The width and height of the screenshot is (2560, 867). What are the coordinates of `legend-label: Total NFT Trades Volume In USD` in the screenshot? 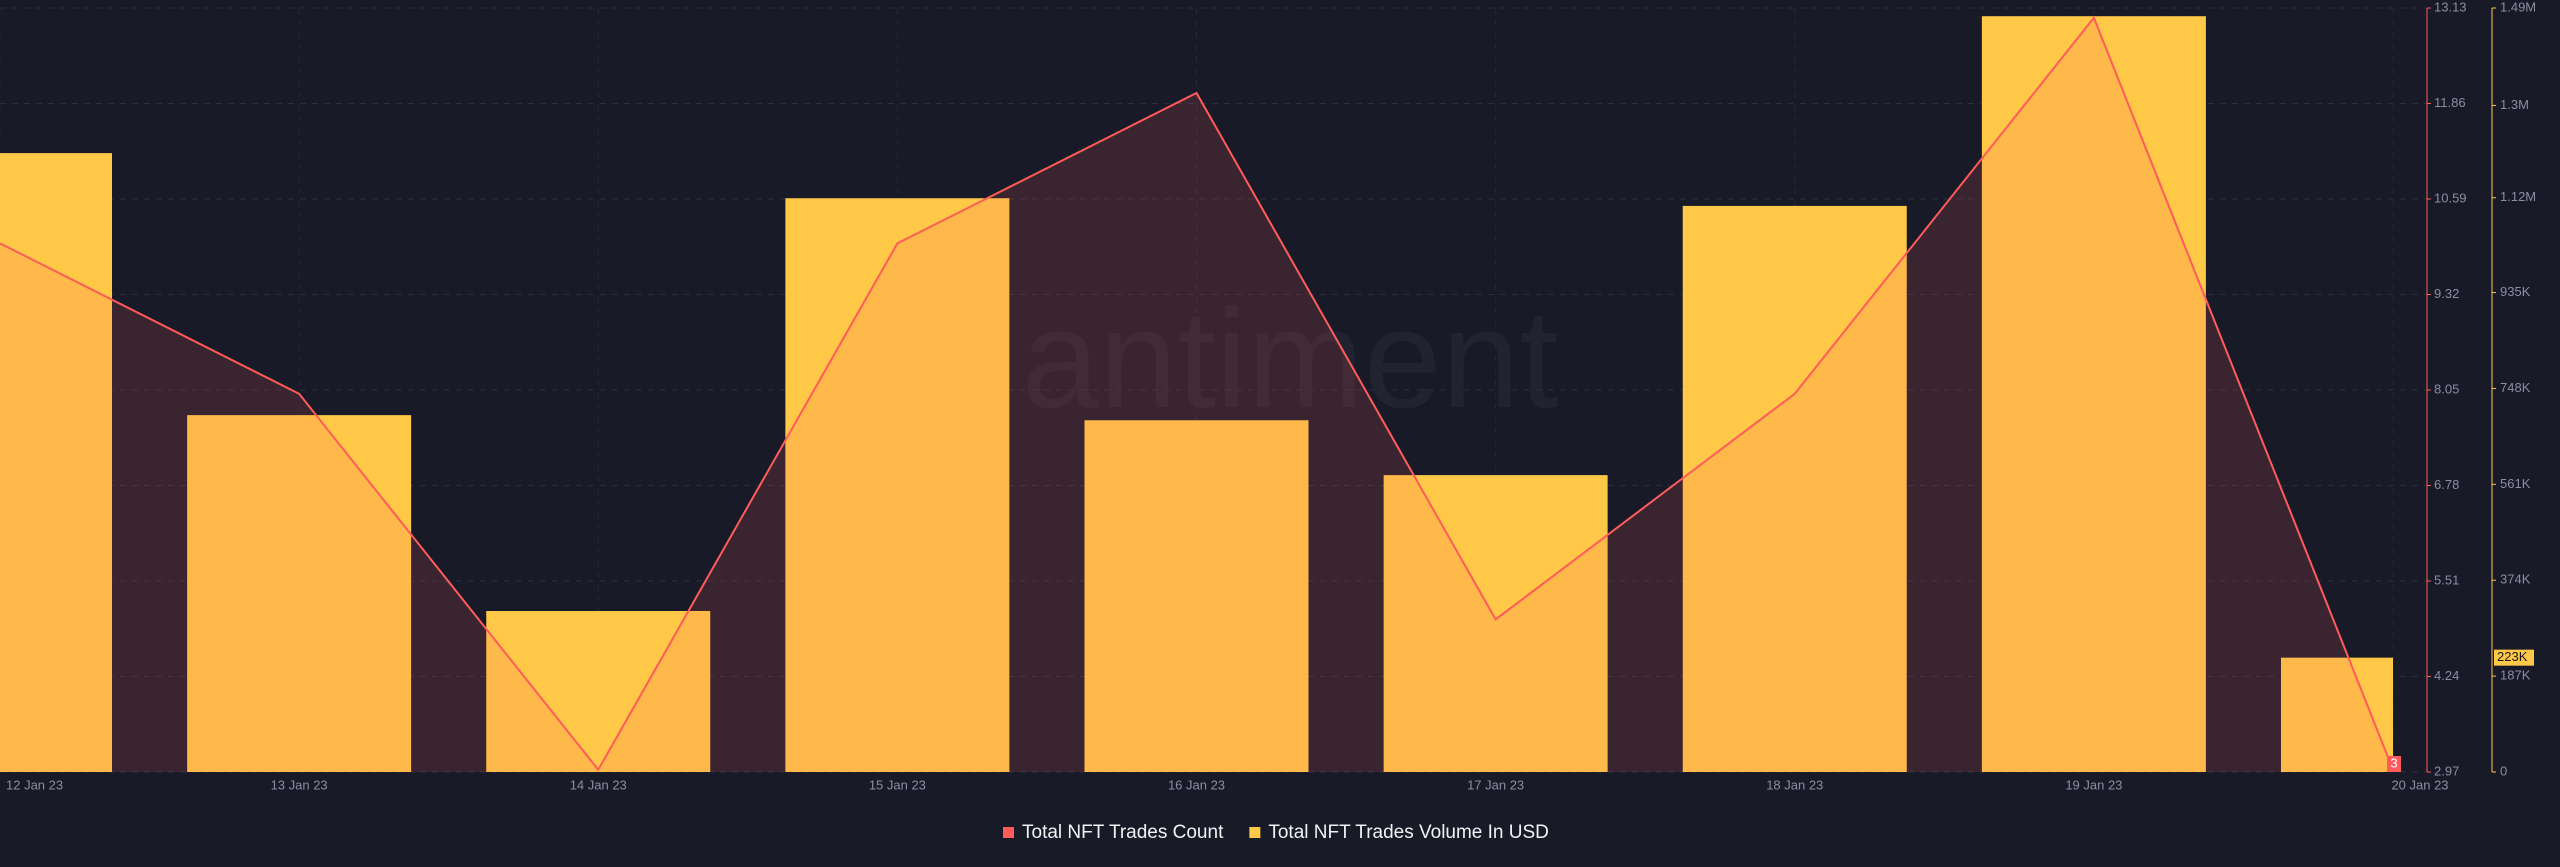 It's located at (1408, 832).